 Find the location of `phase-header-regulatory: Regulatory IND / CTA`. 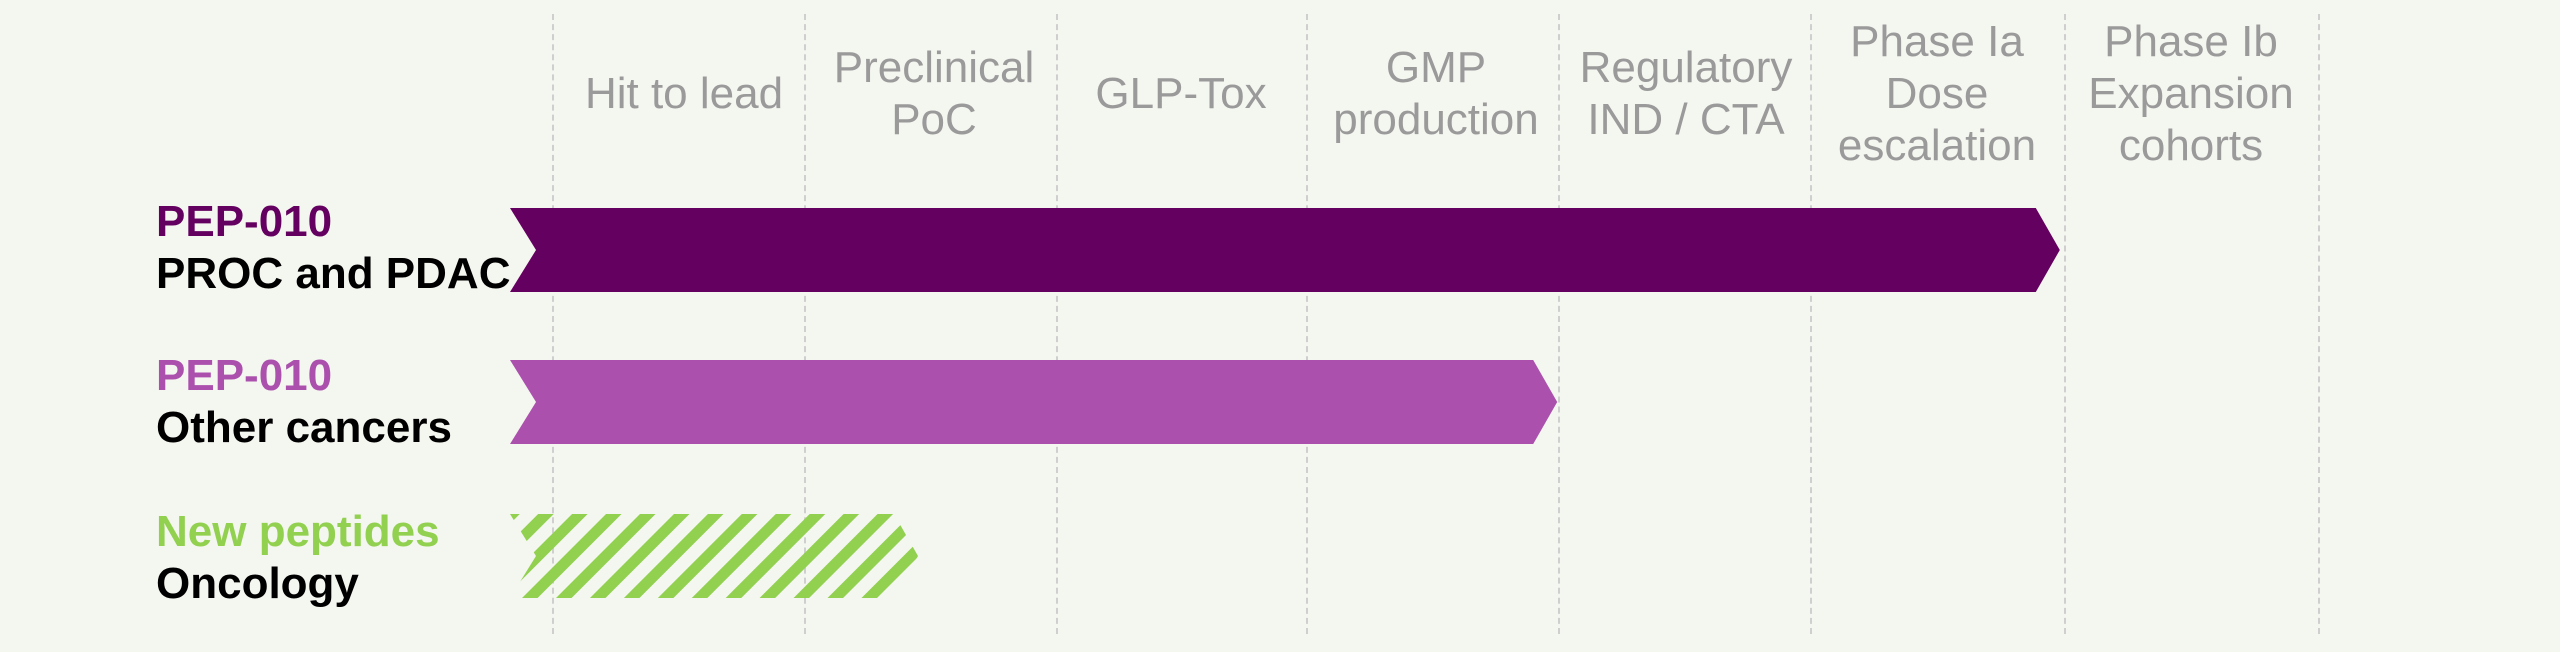

phase-header-regulatory: Regulatory IND / CTA is located at coordinates (1686, 93).